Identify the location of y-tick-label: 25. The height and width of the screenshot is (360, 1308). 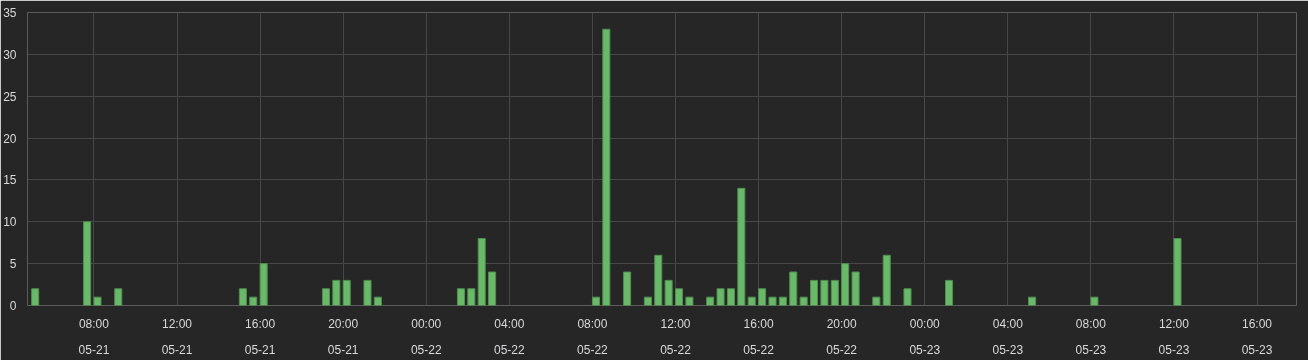
(10, 96).